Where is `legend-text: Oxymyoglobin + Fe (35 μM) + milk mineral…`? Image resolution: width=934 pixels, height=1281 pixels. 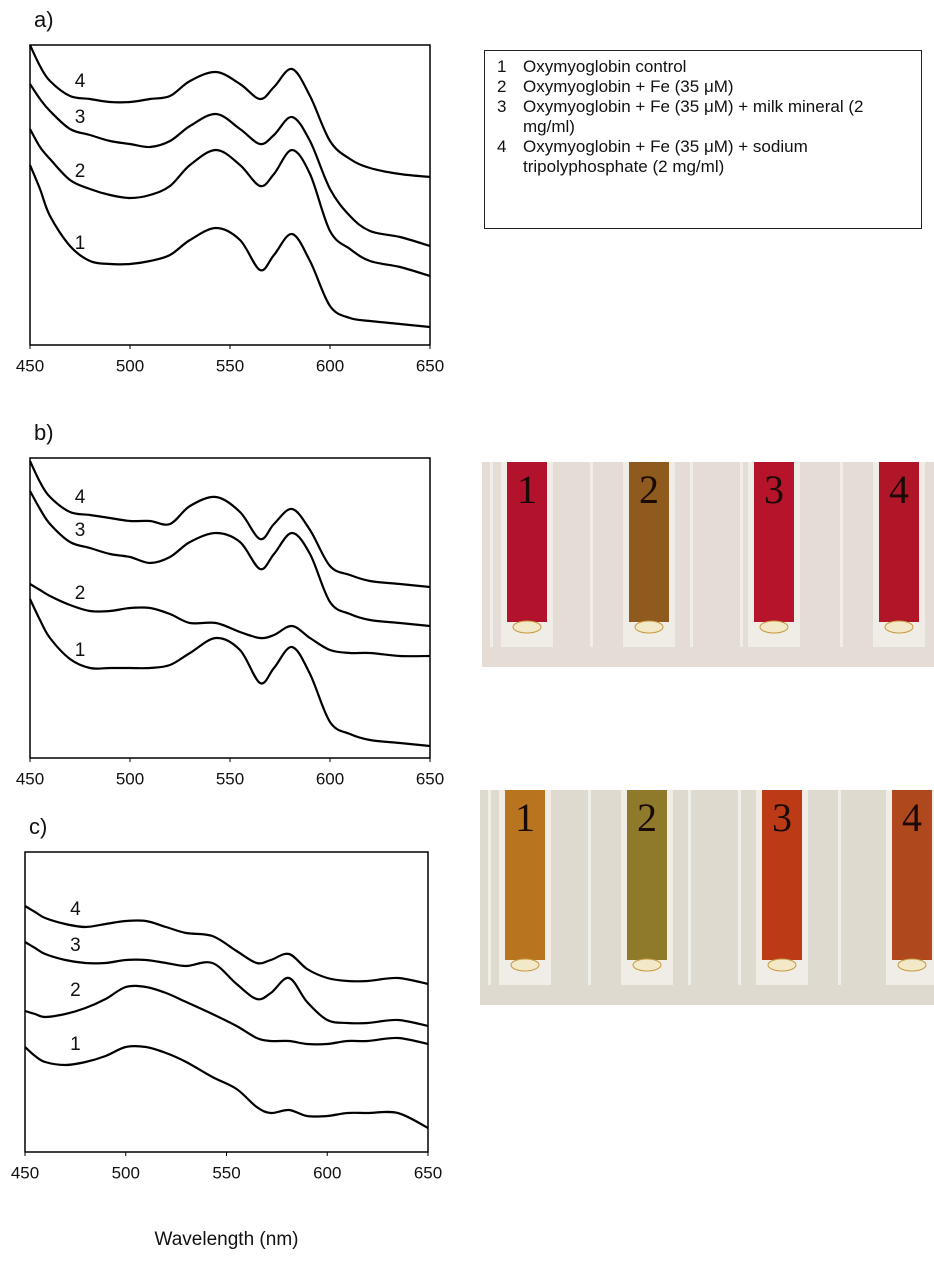 legend-text: Oxymyoglobin + Fe (35 μM) + milk mineral… is located at coordinates (693, 116).